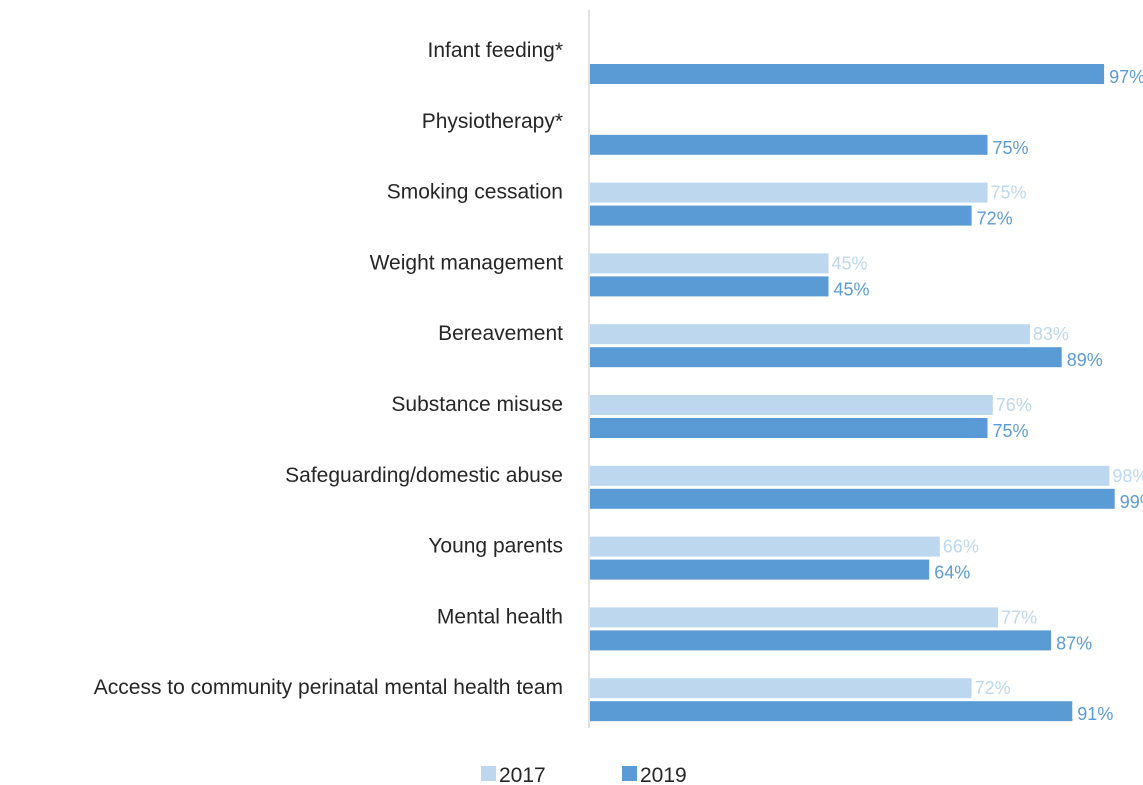 Image resolution: width=1143 pixels, height=785 pixels. I want to click on data-label-2017: 75%, so click(1009, 193).